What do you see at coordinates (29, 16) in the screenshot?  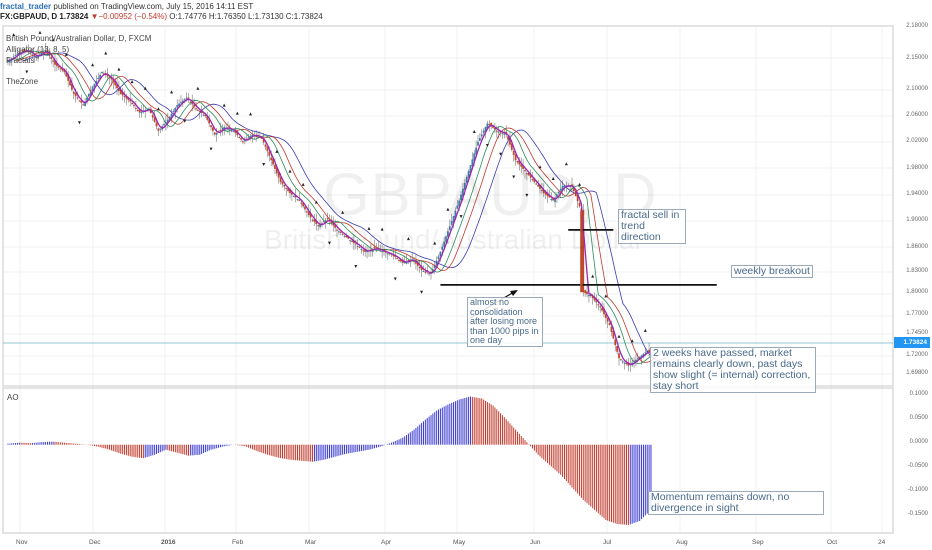 I see `symbol-label: FX:GBPAUD, D` at bounding box center [29, 16].